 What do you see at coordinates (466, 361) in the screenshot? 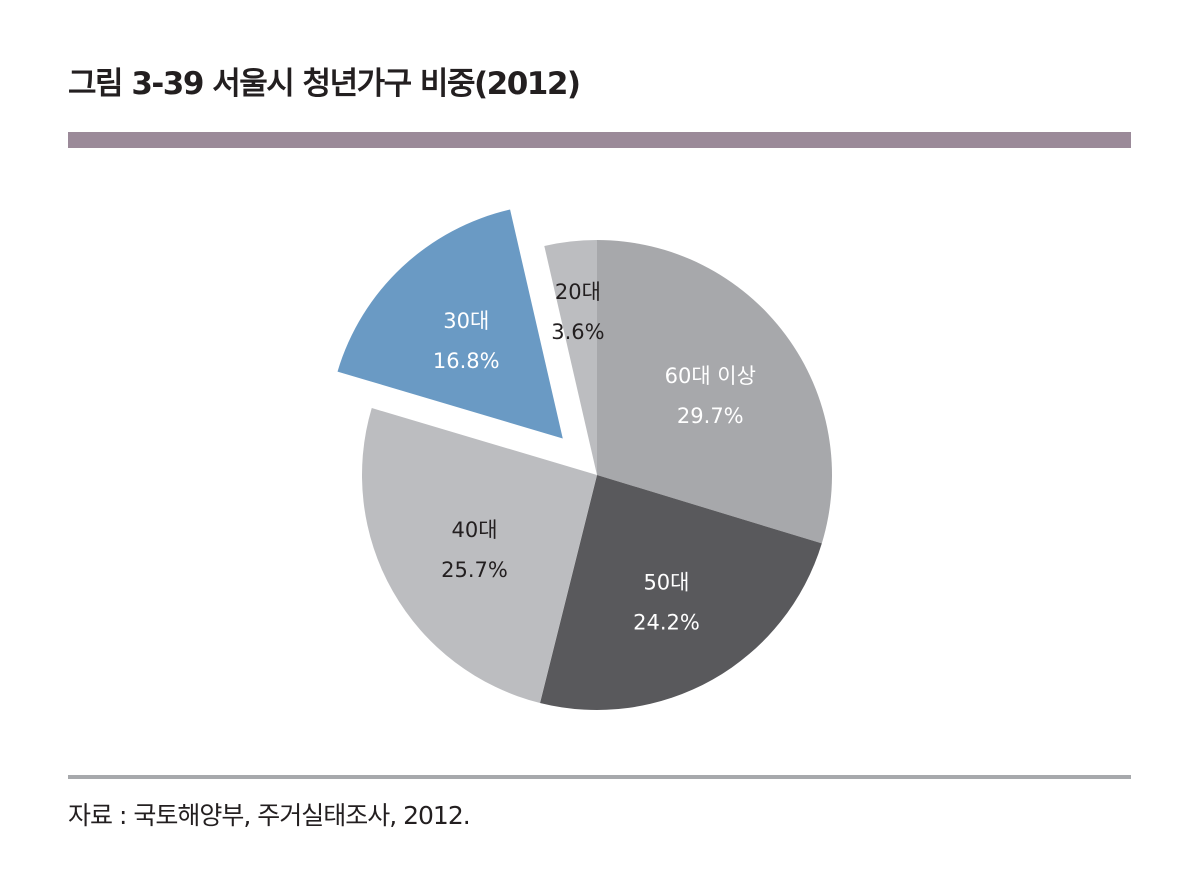
I see `slice-value: 16.8%` at bounding box center [466, 361].